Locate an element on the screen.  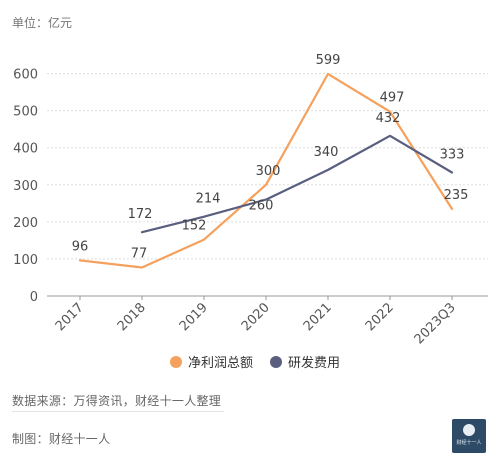
brand-logo: 财经十一人 is located at coordinates (469, 436).